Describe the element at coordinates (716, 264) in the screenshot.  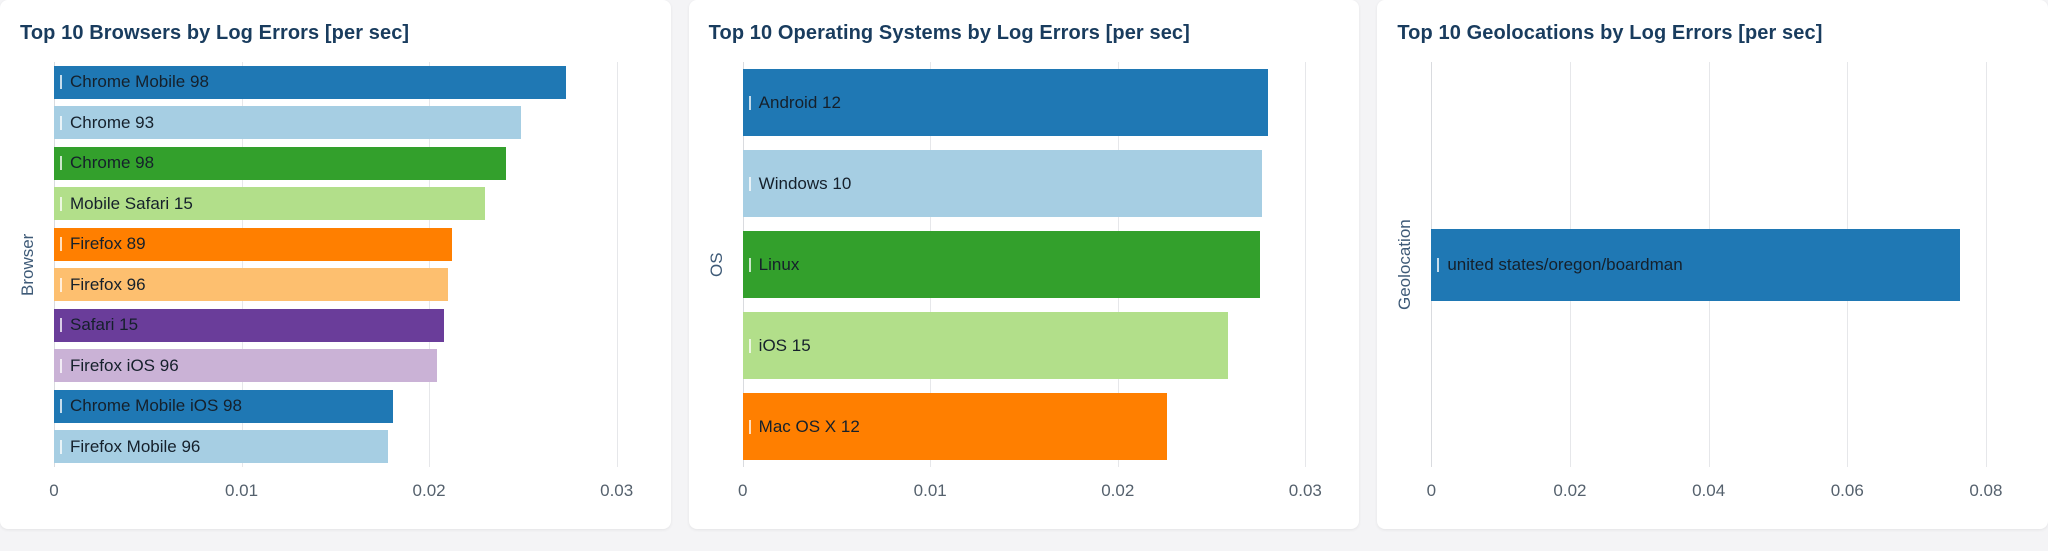
I see `y-axis-label: OS` at that location.